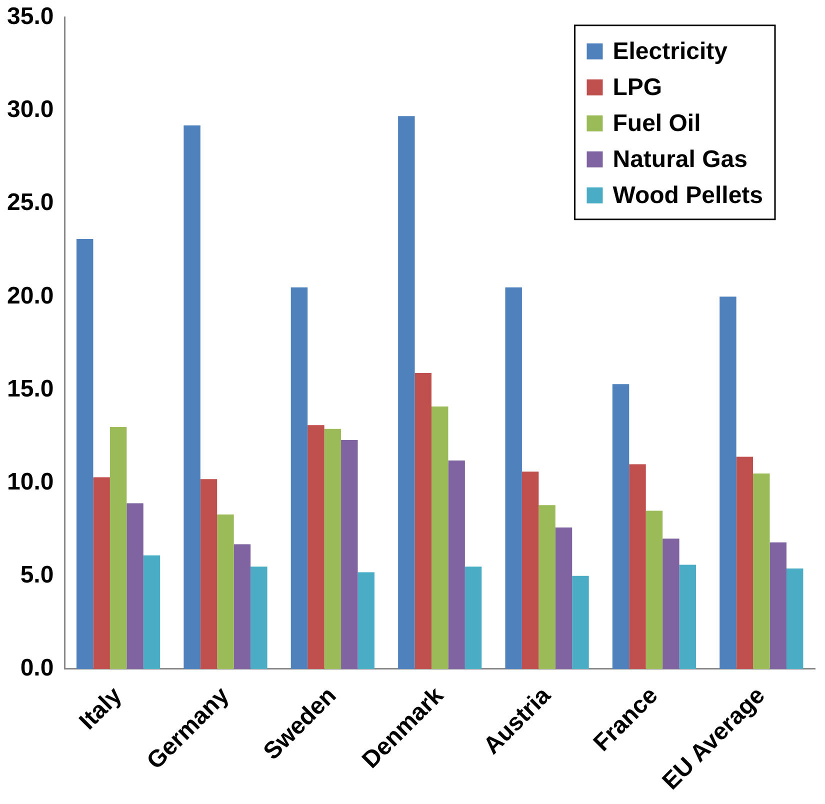  Describe the element at coordinates (670, 52) in the screenshot. I see `legend-label: Electricity` at that location.